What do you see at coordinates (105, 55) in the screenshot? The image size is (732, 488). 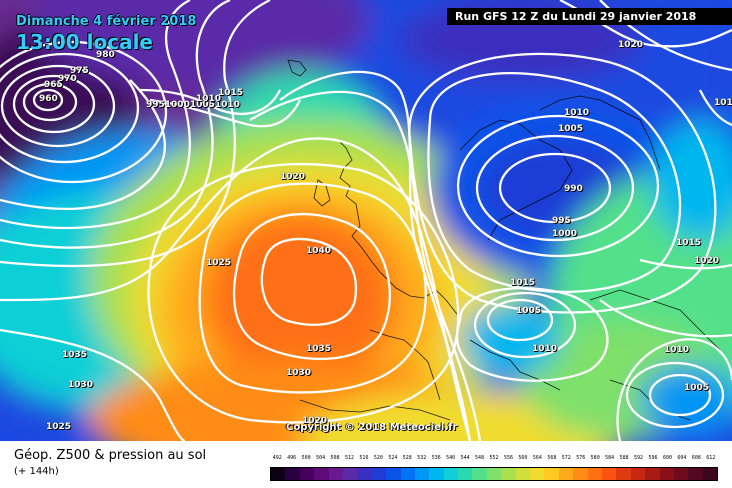 I see `isobar-label: 980` at bounding box center [105, 55].